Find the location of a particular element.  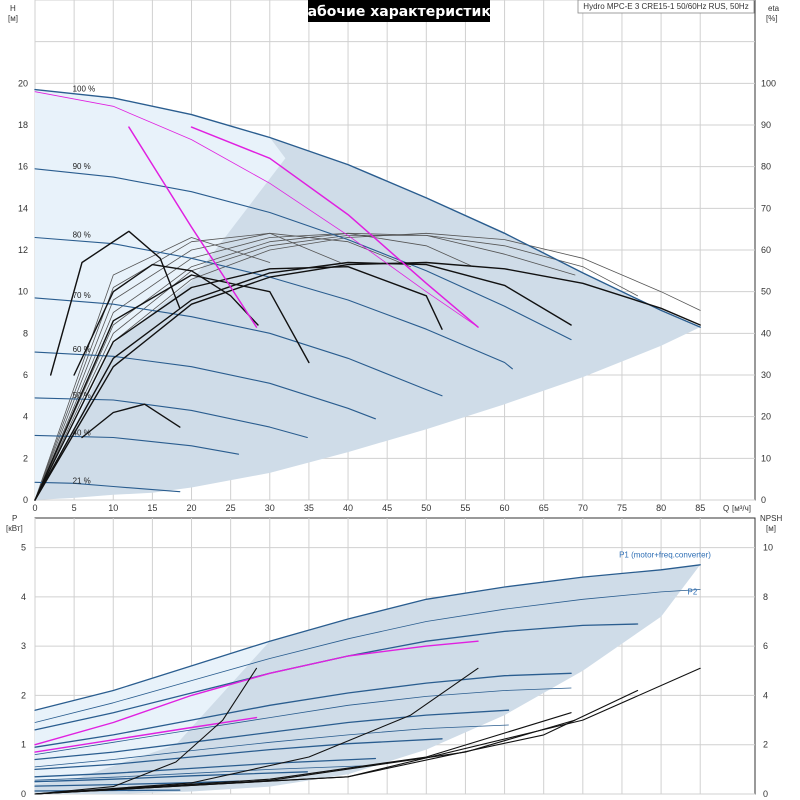

x-tick-label: 60 is located at coordinates (505, 508).